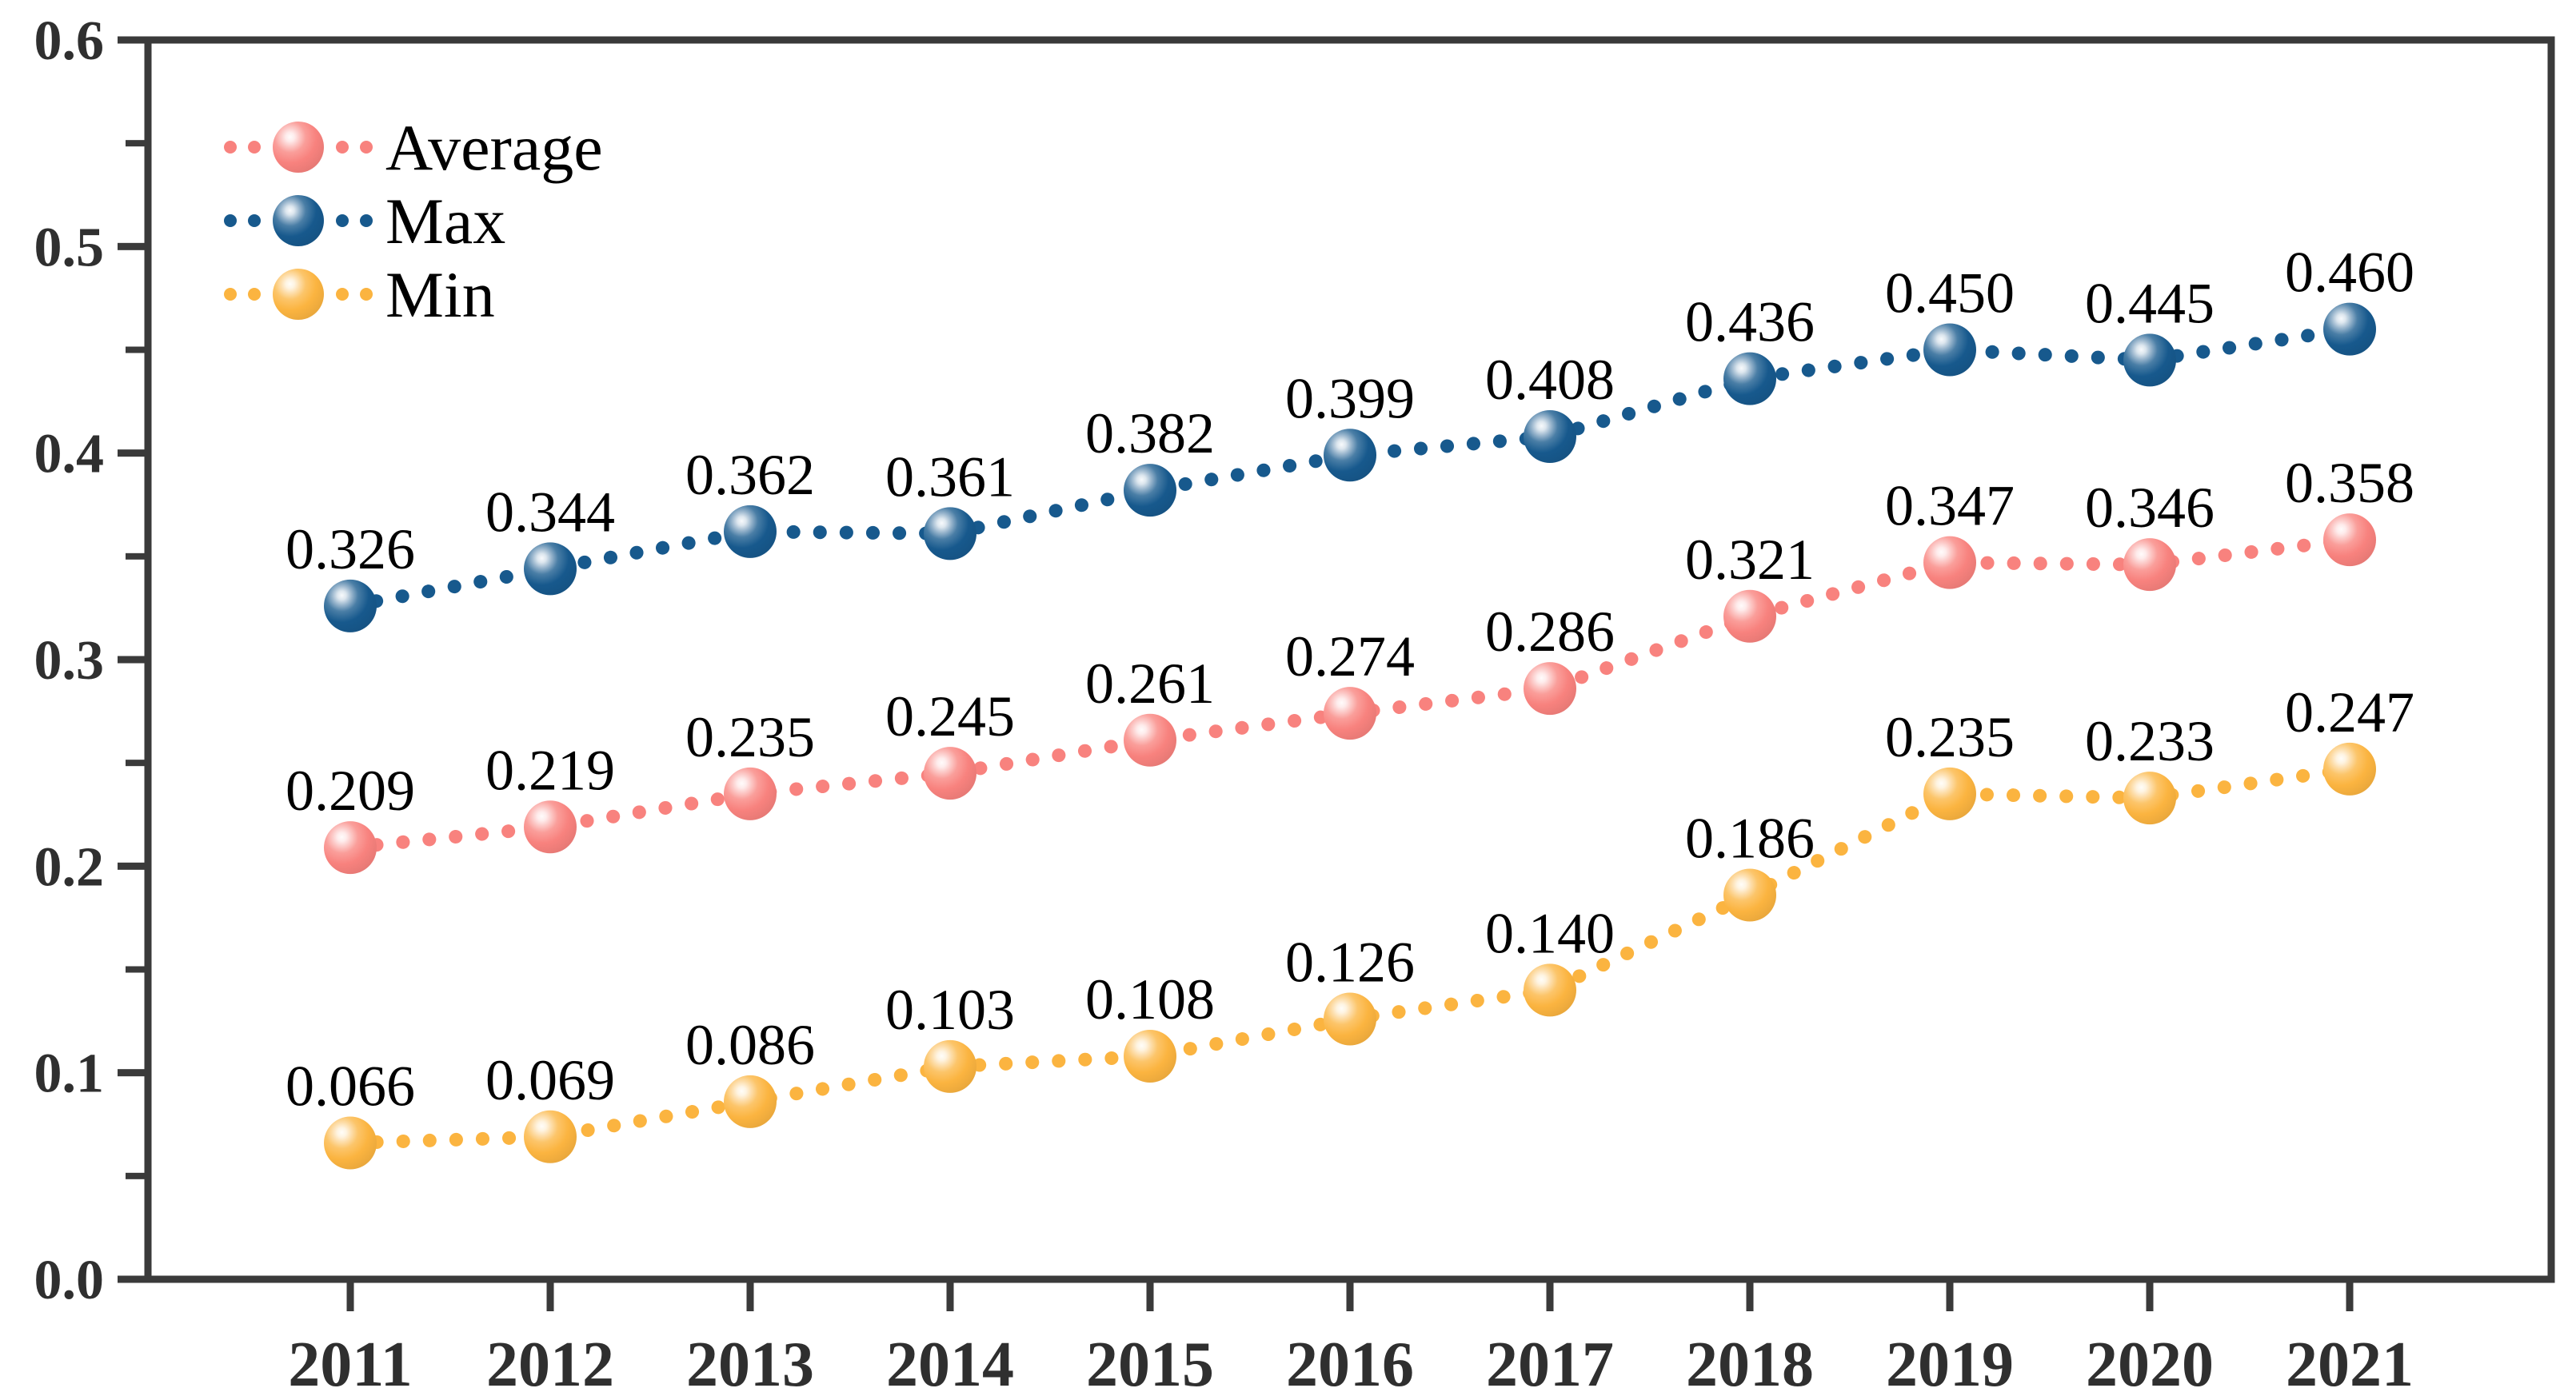 The image size is (2576, 1400). What do you see at coordinates (1150, 1365) in the screenshot?
I see `x-axis-tick-label: 2015` at bounding box center [1150, 1365].